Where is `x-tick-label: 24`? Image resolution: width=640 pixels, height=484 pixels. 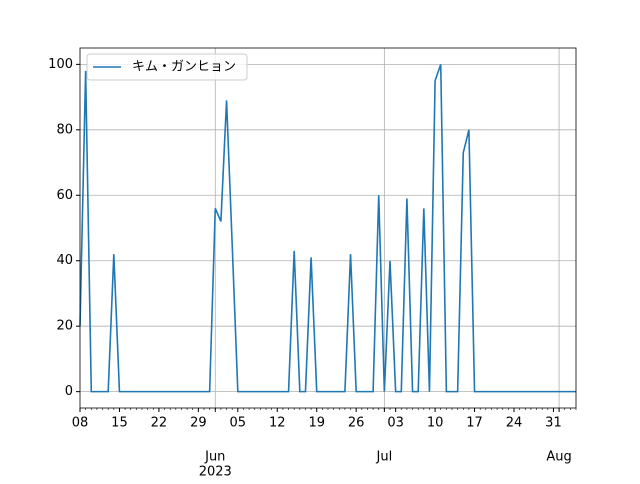 x-tick-label: 24 is located at coordinates (514, 423).